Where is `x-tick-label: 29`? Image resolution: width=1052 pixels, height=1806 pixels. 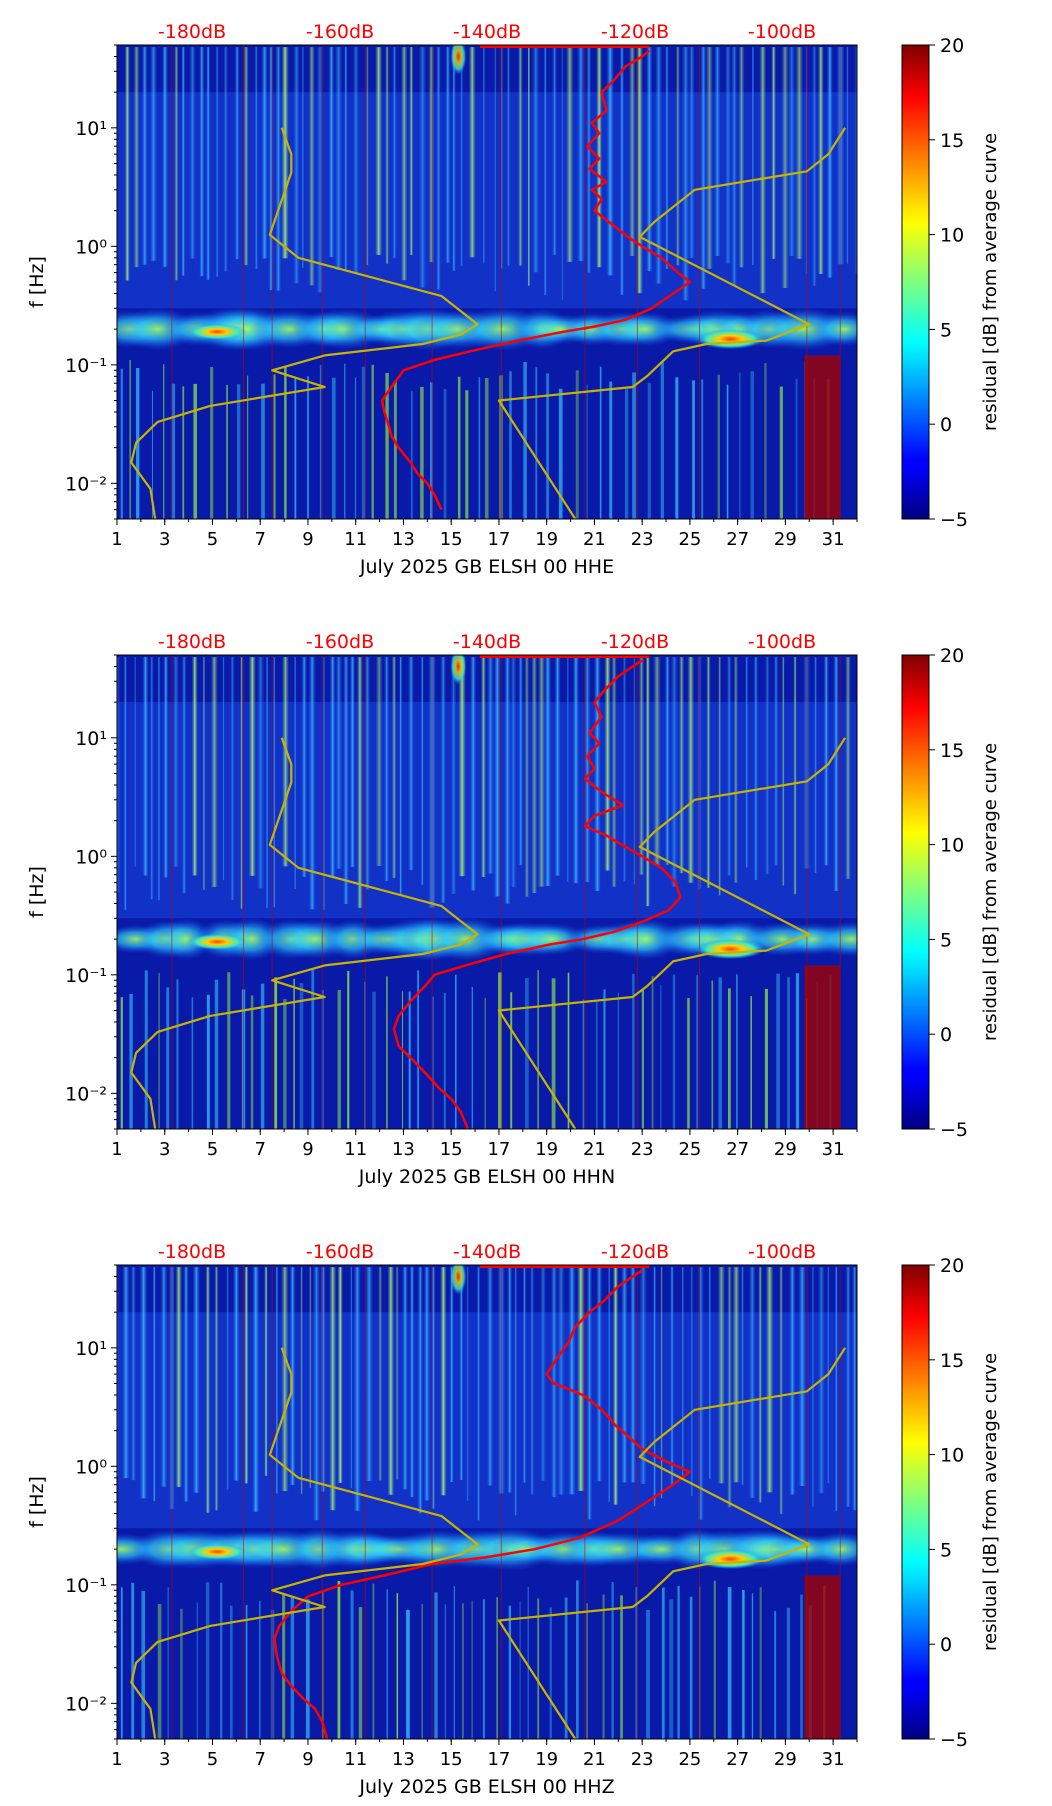 x-tick-label: 29 is located at coordinates (785, 1149).